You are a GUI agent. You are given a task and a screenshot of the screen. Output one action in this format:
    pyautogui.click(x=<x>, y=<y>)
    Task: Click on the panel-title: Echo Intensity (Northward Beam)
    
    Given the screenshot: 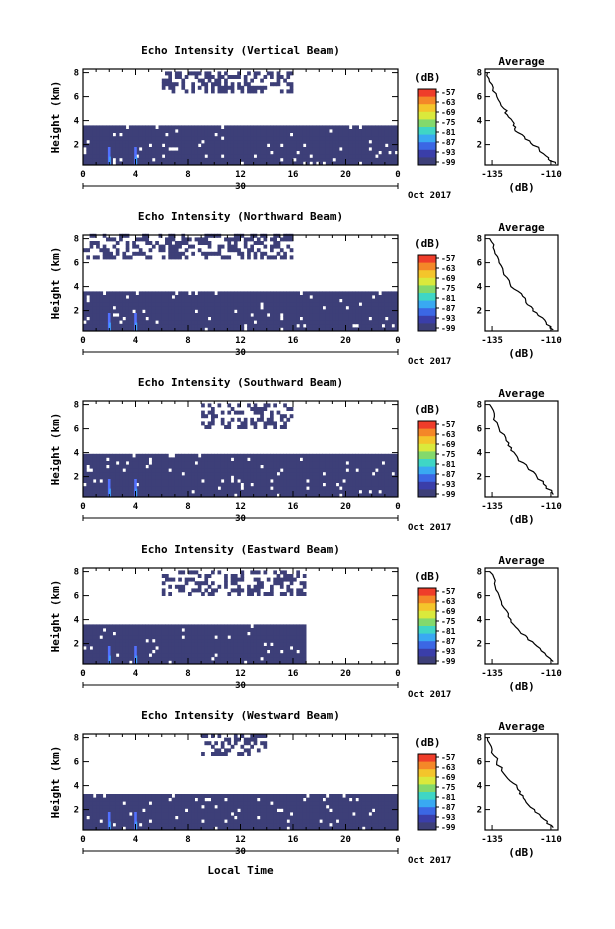 What is the action you would take?
    pyautogui.click(x=240, y=216)
    